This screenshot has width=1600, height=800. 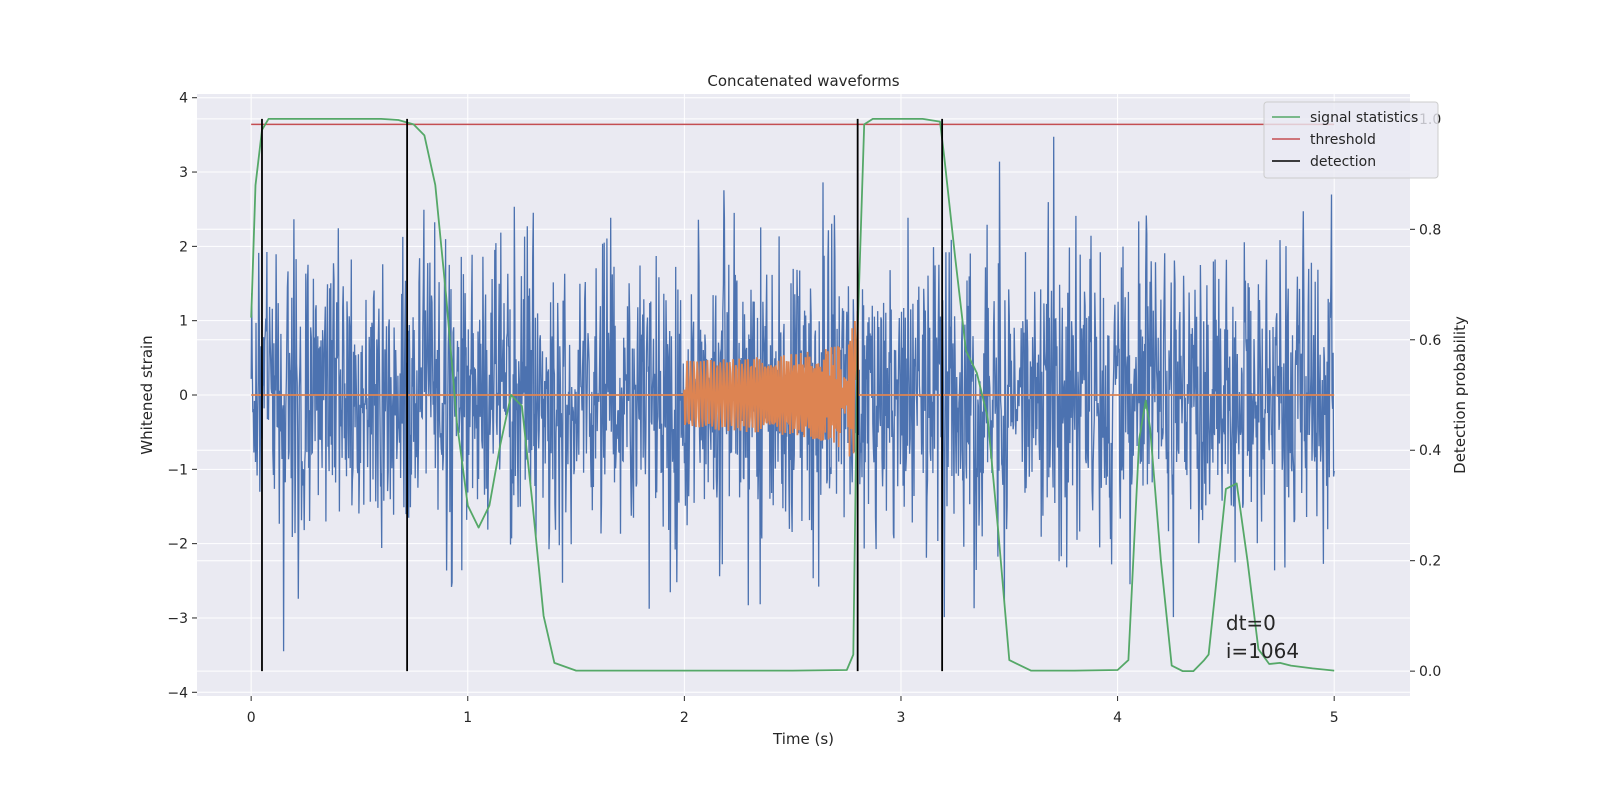 What do you see at coordinates (1364, 118) in the screenshot?
I see `legend-label-signal-statistics: signal statistics` at bounding box center [1364, 118].